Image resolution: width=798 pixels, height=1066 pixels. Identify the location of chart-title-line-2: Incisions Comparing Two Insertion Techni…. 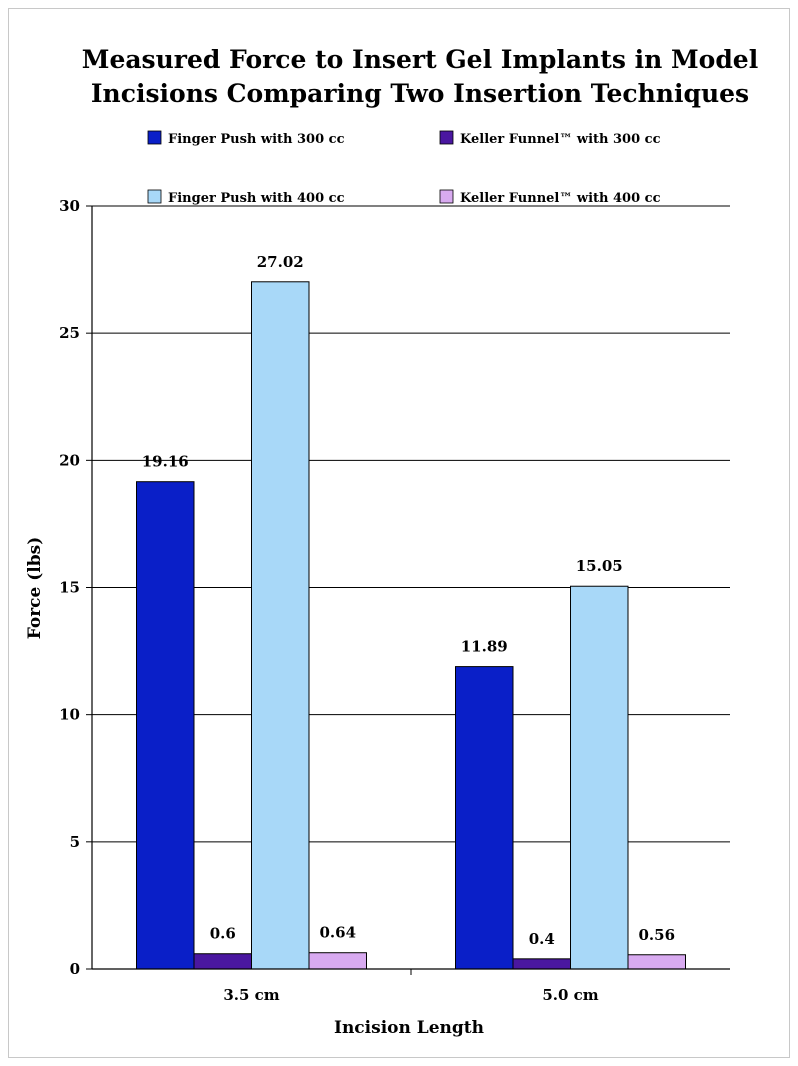
(420, 93).